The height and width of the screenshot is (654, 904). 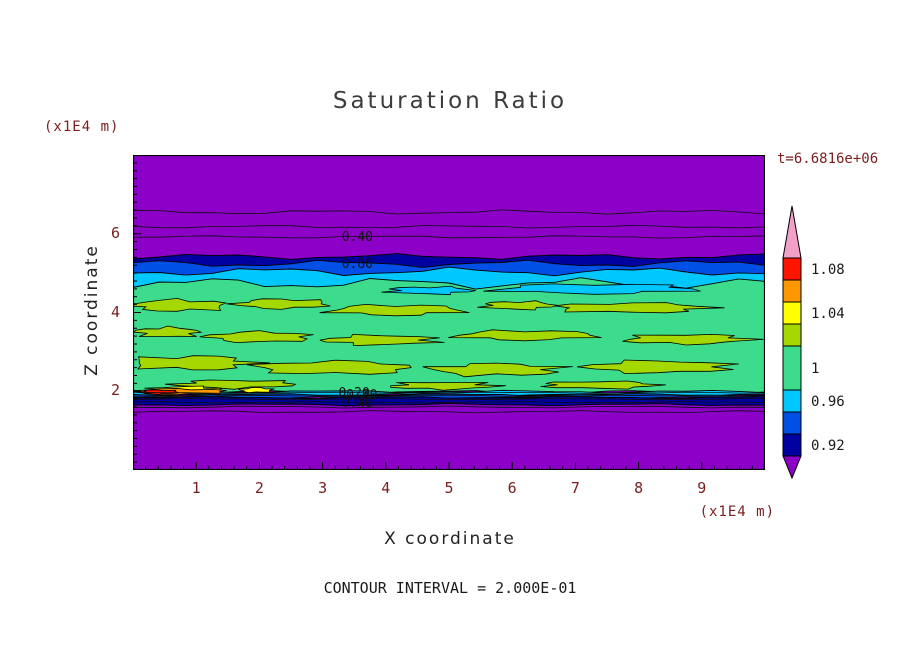 What do you see at coordinates (386, 488) in the screenshot?
I see `x-tick-label: 4` at bounding box center [386, 488].